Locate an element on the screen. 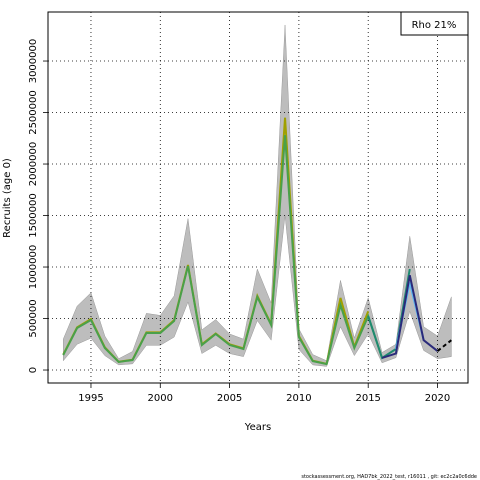  x-axis-label: Years is located at coordinates (257, 427).